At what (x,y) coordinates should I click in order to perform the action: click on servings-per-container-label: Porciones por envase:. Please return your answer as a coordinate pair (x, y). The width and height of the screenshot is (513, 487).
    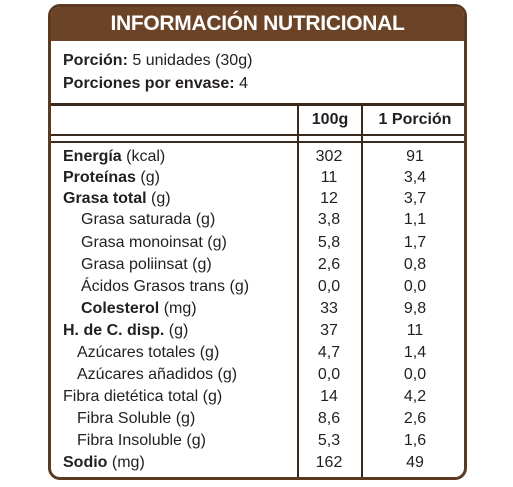
    Looking at the image, I should click on (149, 83).